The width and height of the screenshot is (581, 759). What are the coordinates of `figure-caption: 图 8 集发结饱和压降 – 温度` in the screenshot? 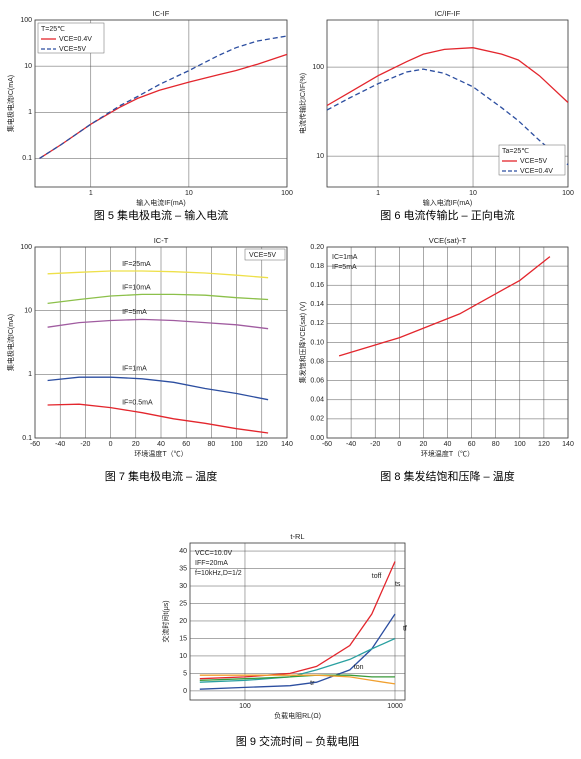 It's located at (447, 476).